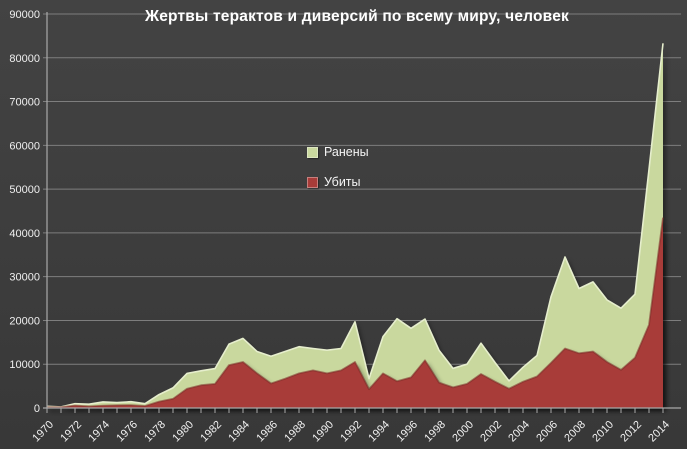  What do you see at coordinates (37, 409) in the screenshot?
I see `y-axis-label: 0` at bounding box center [37, 409].